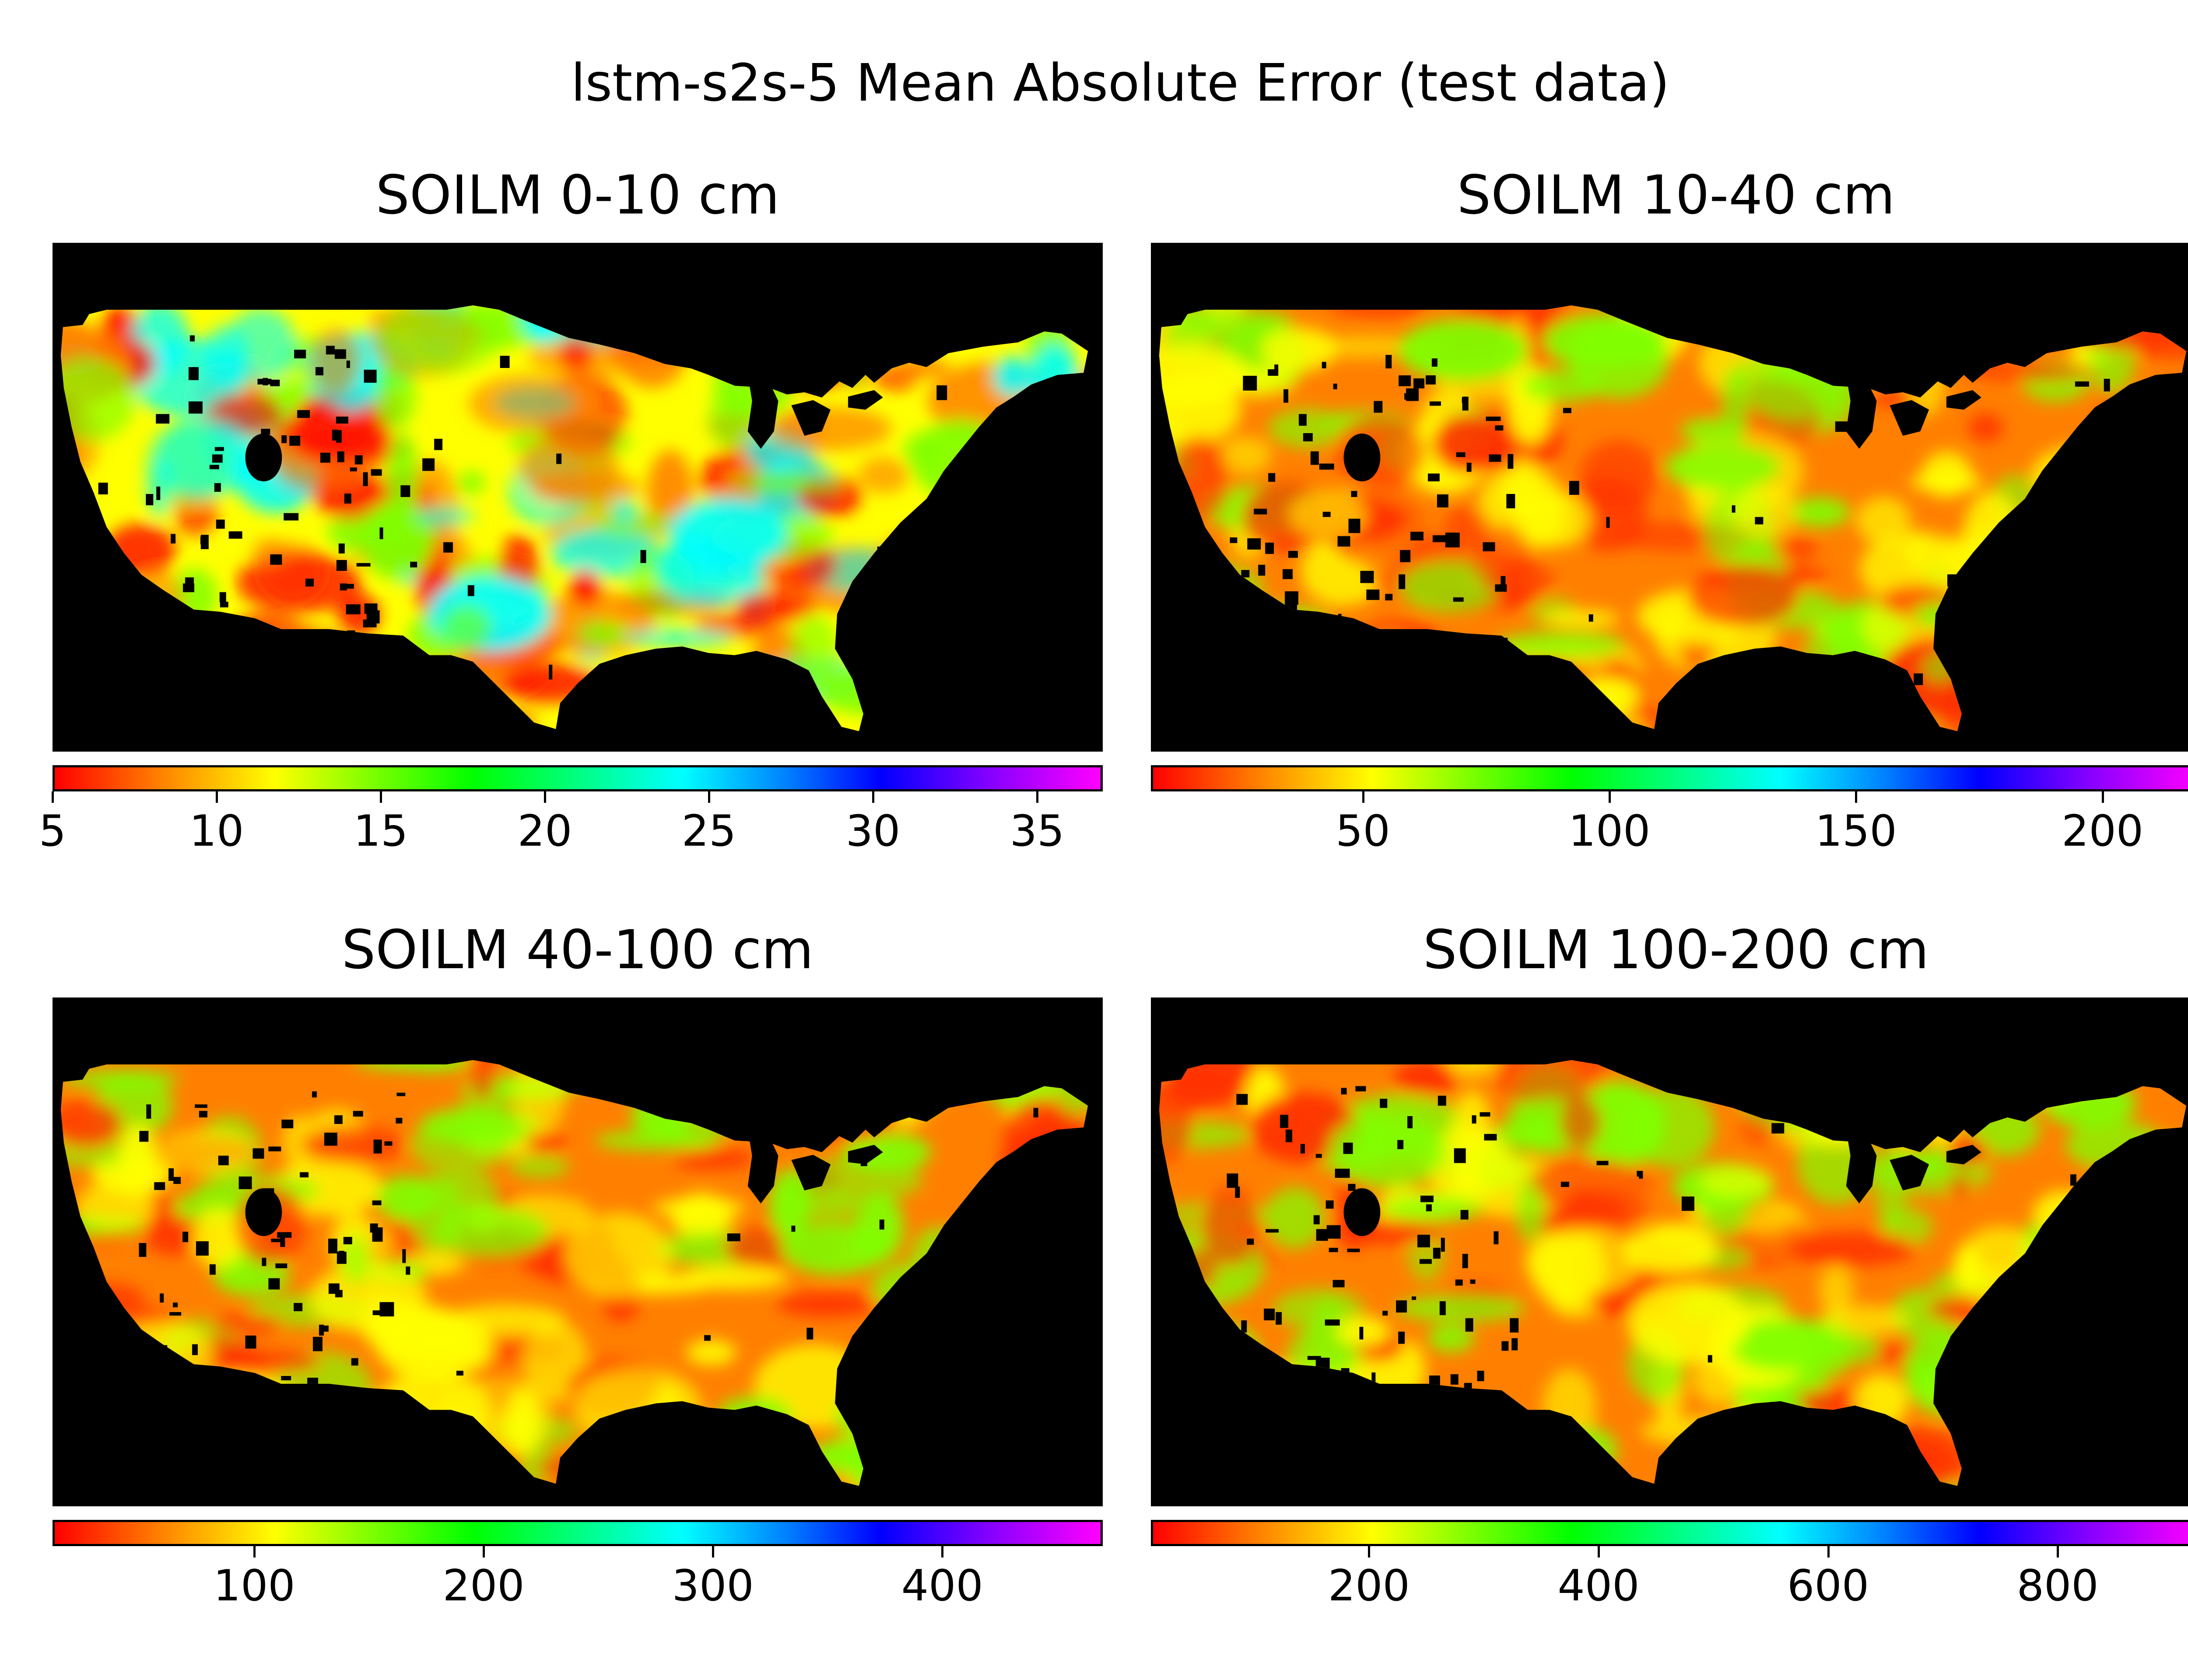  I want to click on colorbar-tick-label: 800, so click(2057, 1586).